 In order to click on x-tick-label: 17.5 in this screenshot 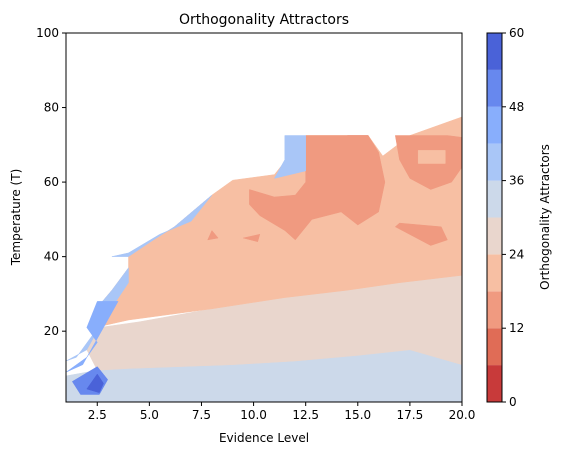, I will do `click(410, 415)`.